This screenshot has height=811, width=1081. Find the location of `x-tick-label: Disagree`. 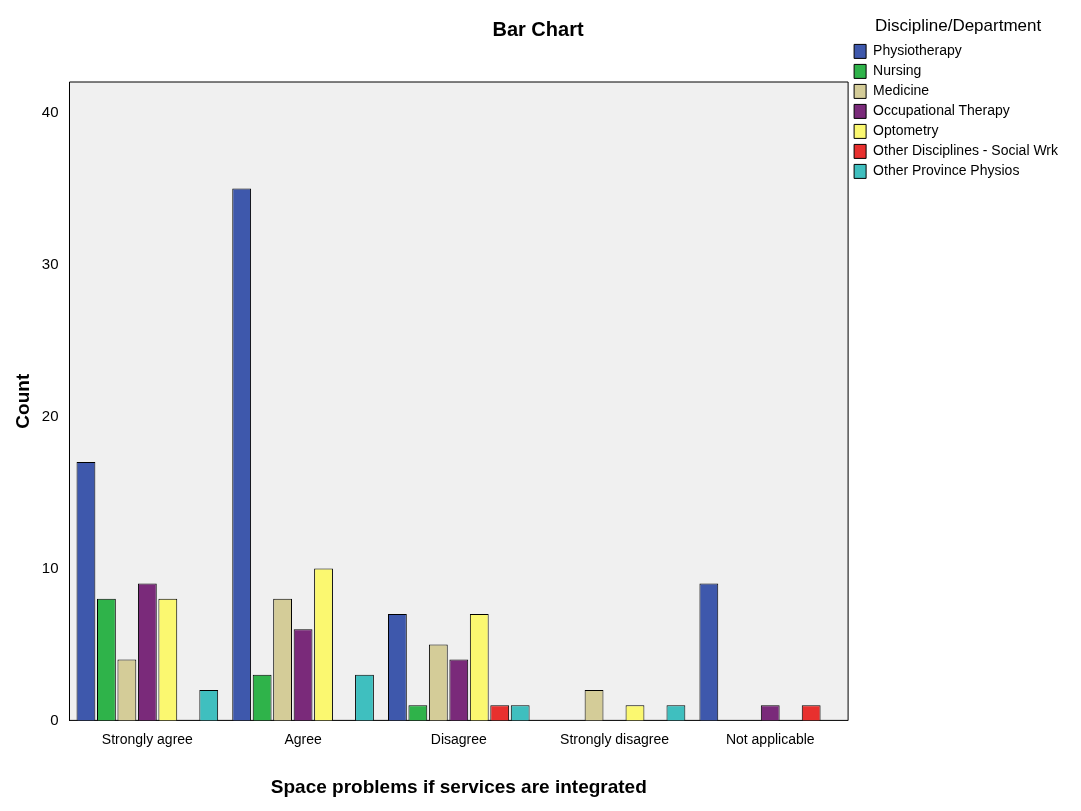

x-tick-label: Disagree is located at coordinates (459, 738).